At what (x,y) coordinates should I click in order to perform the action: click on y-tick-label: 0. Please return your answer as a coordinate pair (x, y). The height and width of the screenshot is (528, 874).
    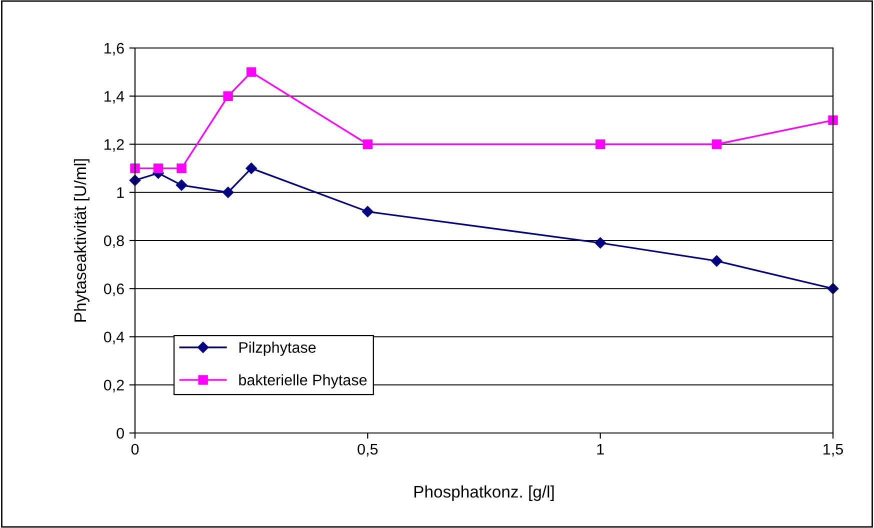
    Looking at the image, I should click on (120, 433).